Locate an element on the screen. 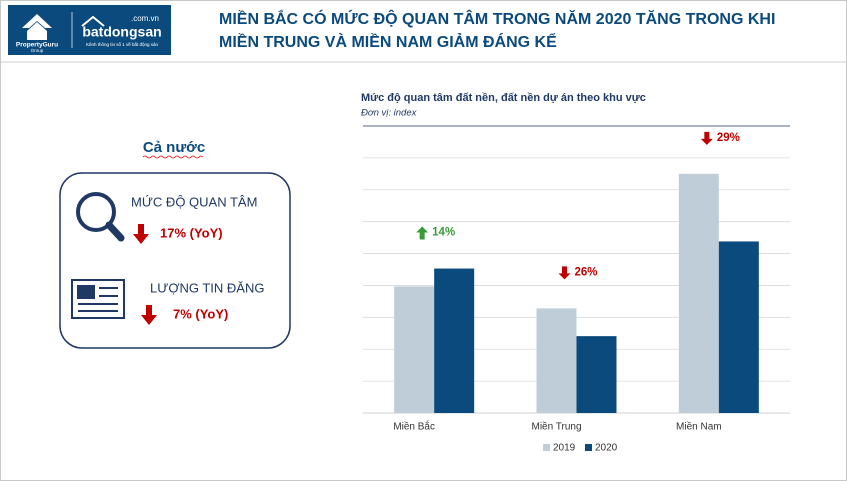  logo-roof is located at coordinates (93, 21).